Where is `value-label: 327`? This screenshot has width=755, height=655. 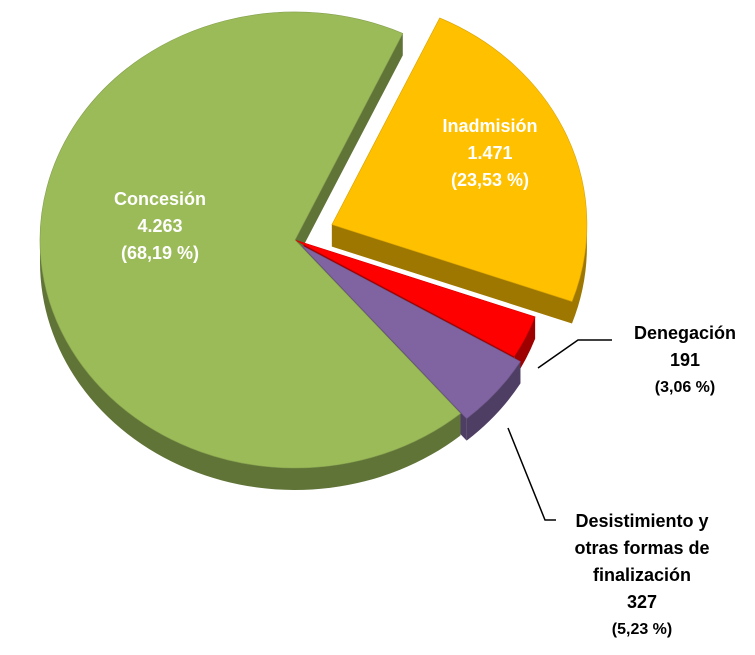
value-label: 327 is located at coordinates (642, 602).